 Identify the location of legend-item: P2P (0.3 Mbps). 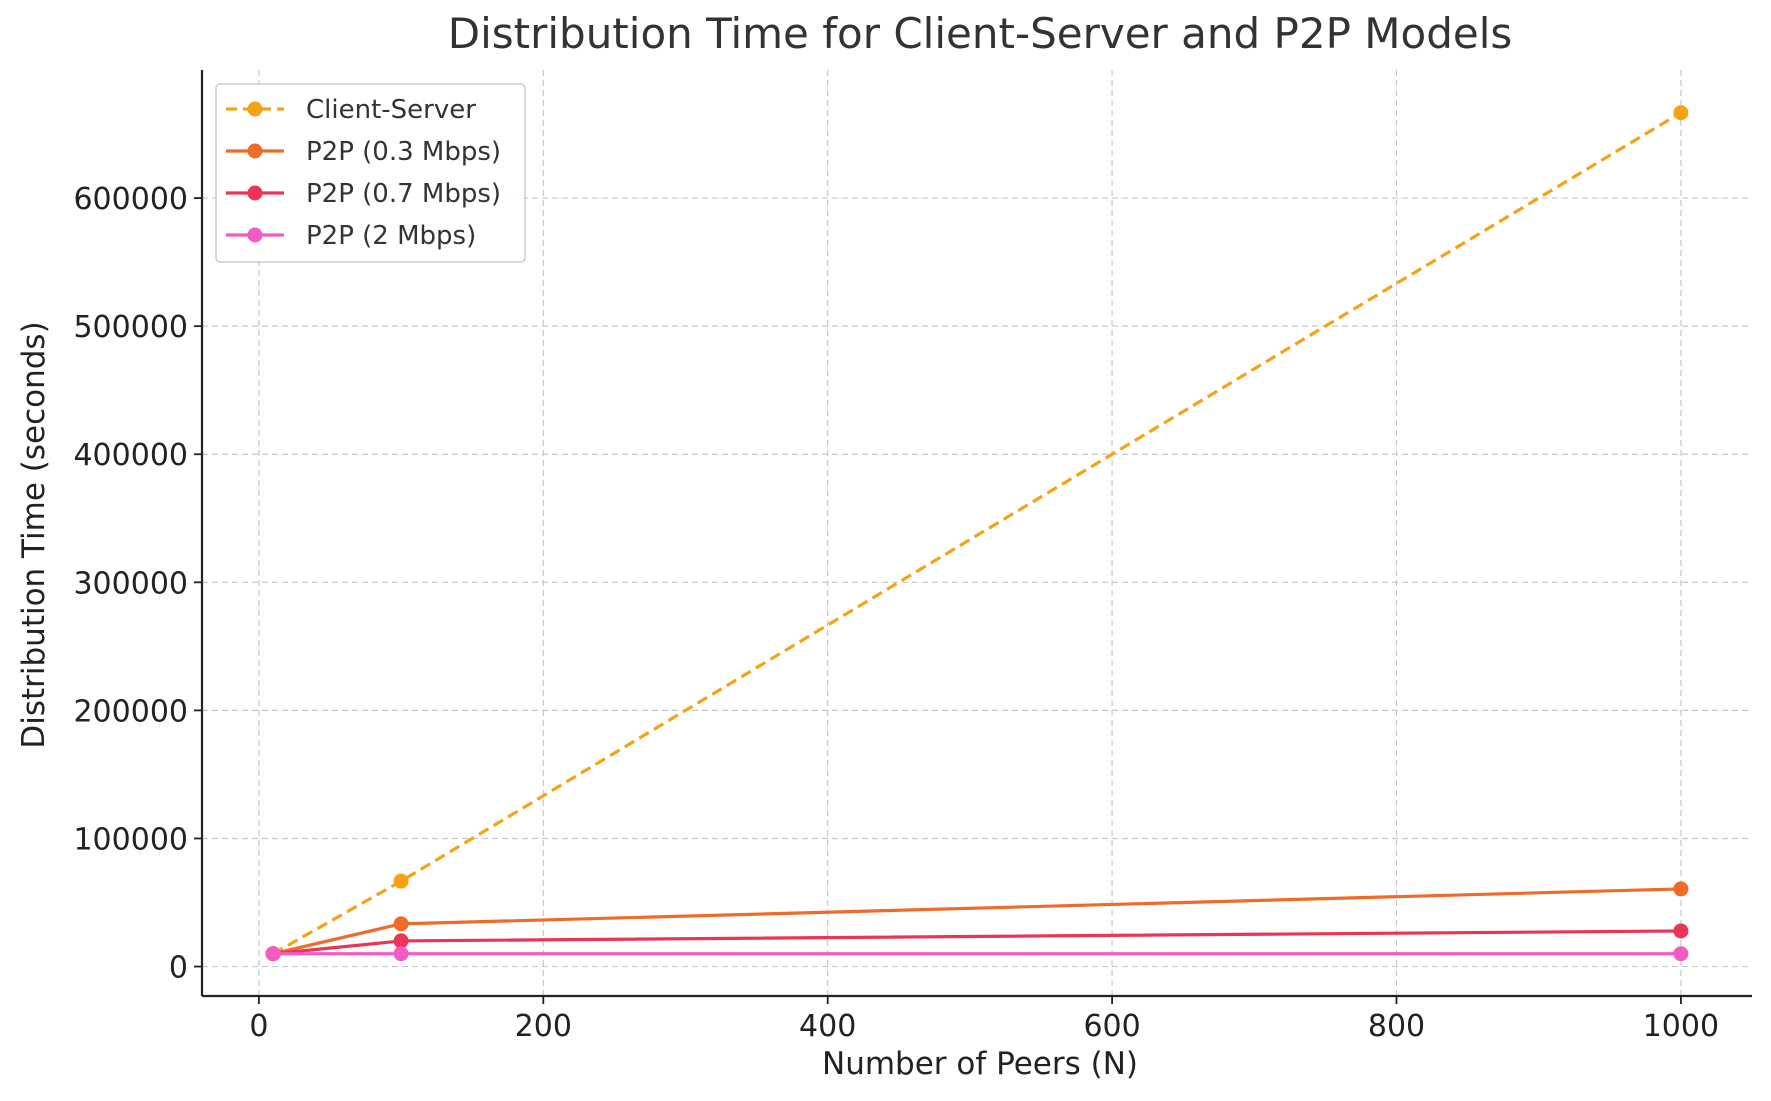
(363, 152).